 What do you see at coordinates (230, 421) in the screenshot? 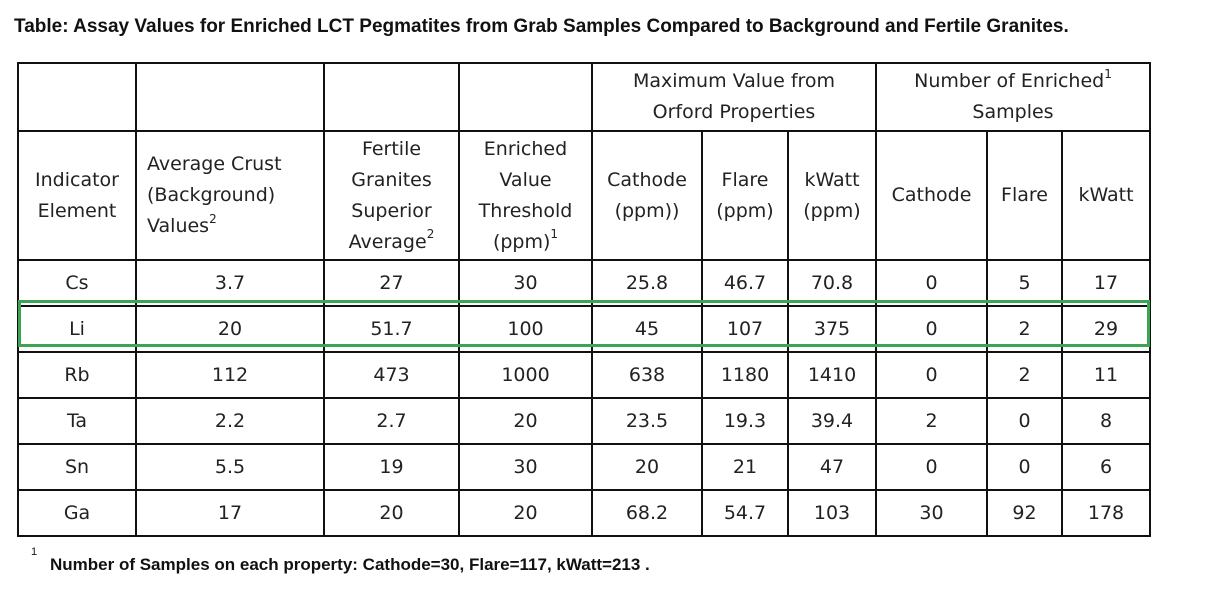
I see `value-cell: 2.2` at bounding box center [230, 421].